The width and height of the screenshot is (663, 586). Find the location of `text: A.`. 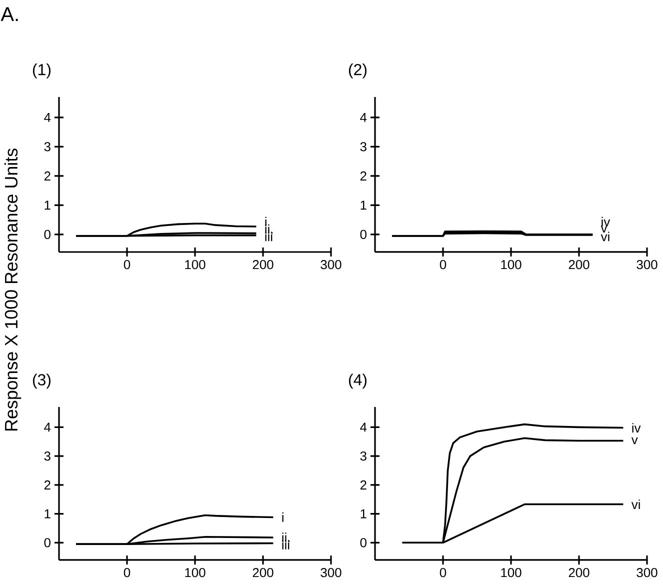

text: A. is located at coordinates (9, 14).